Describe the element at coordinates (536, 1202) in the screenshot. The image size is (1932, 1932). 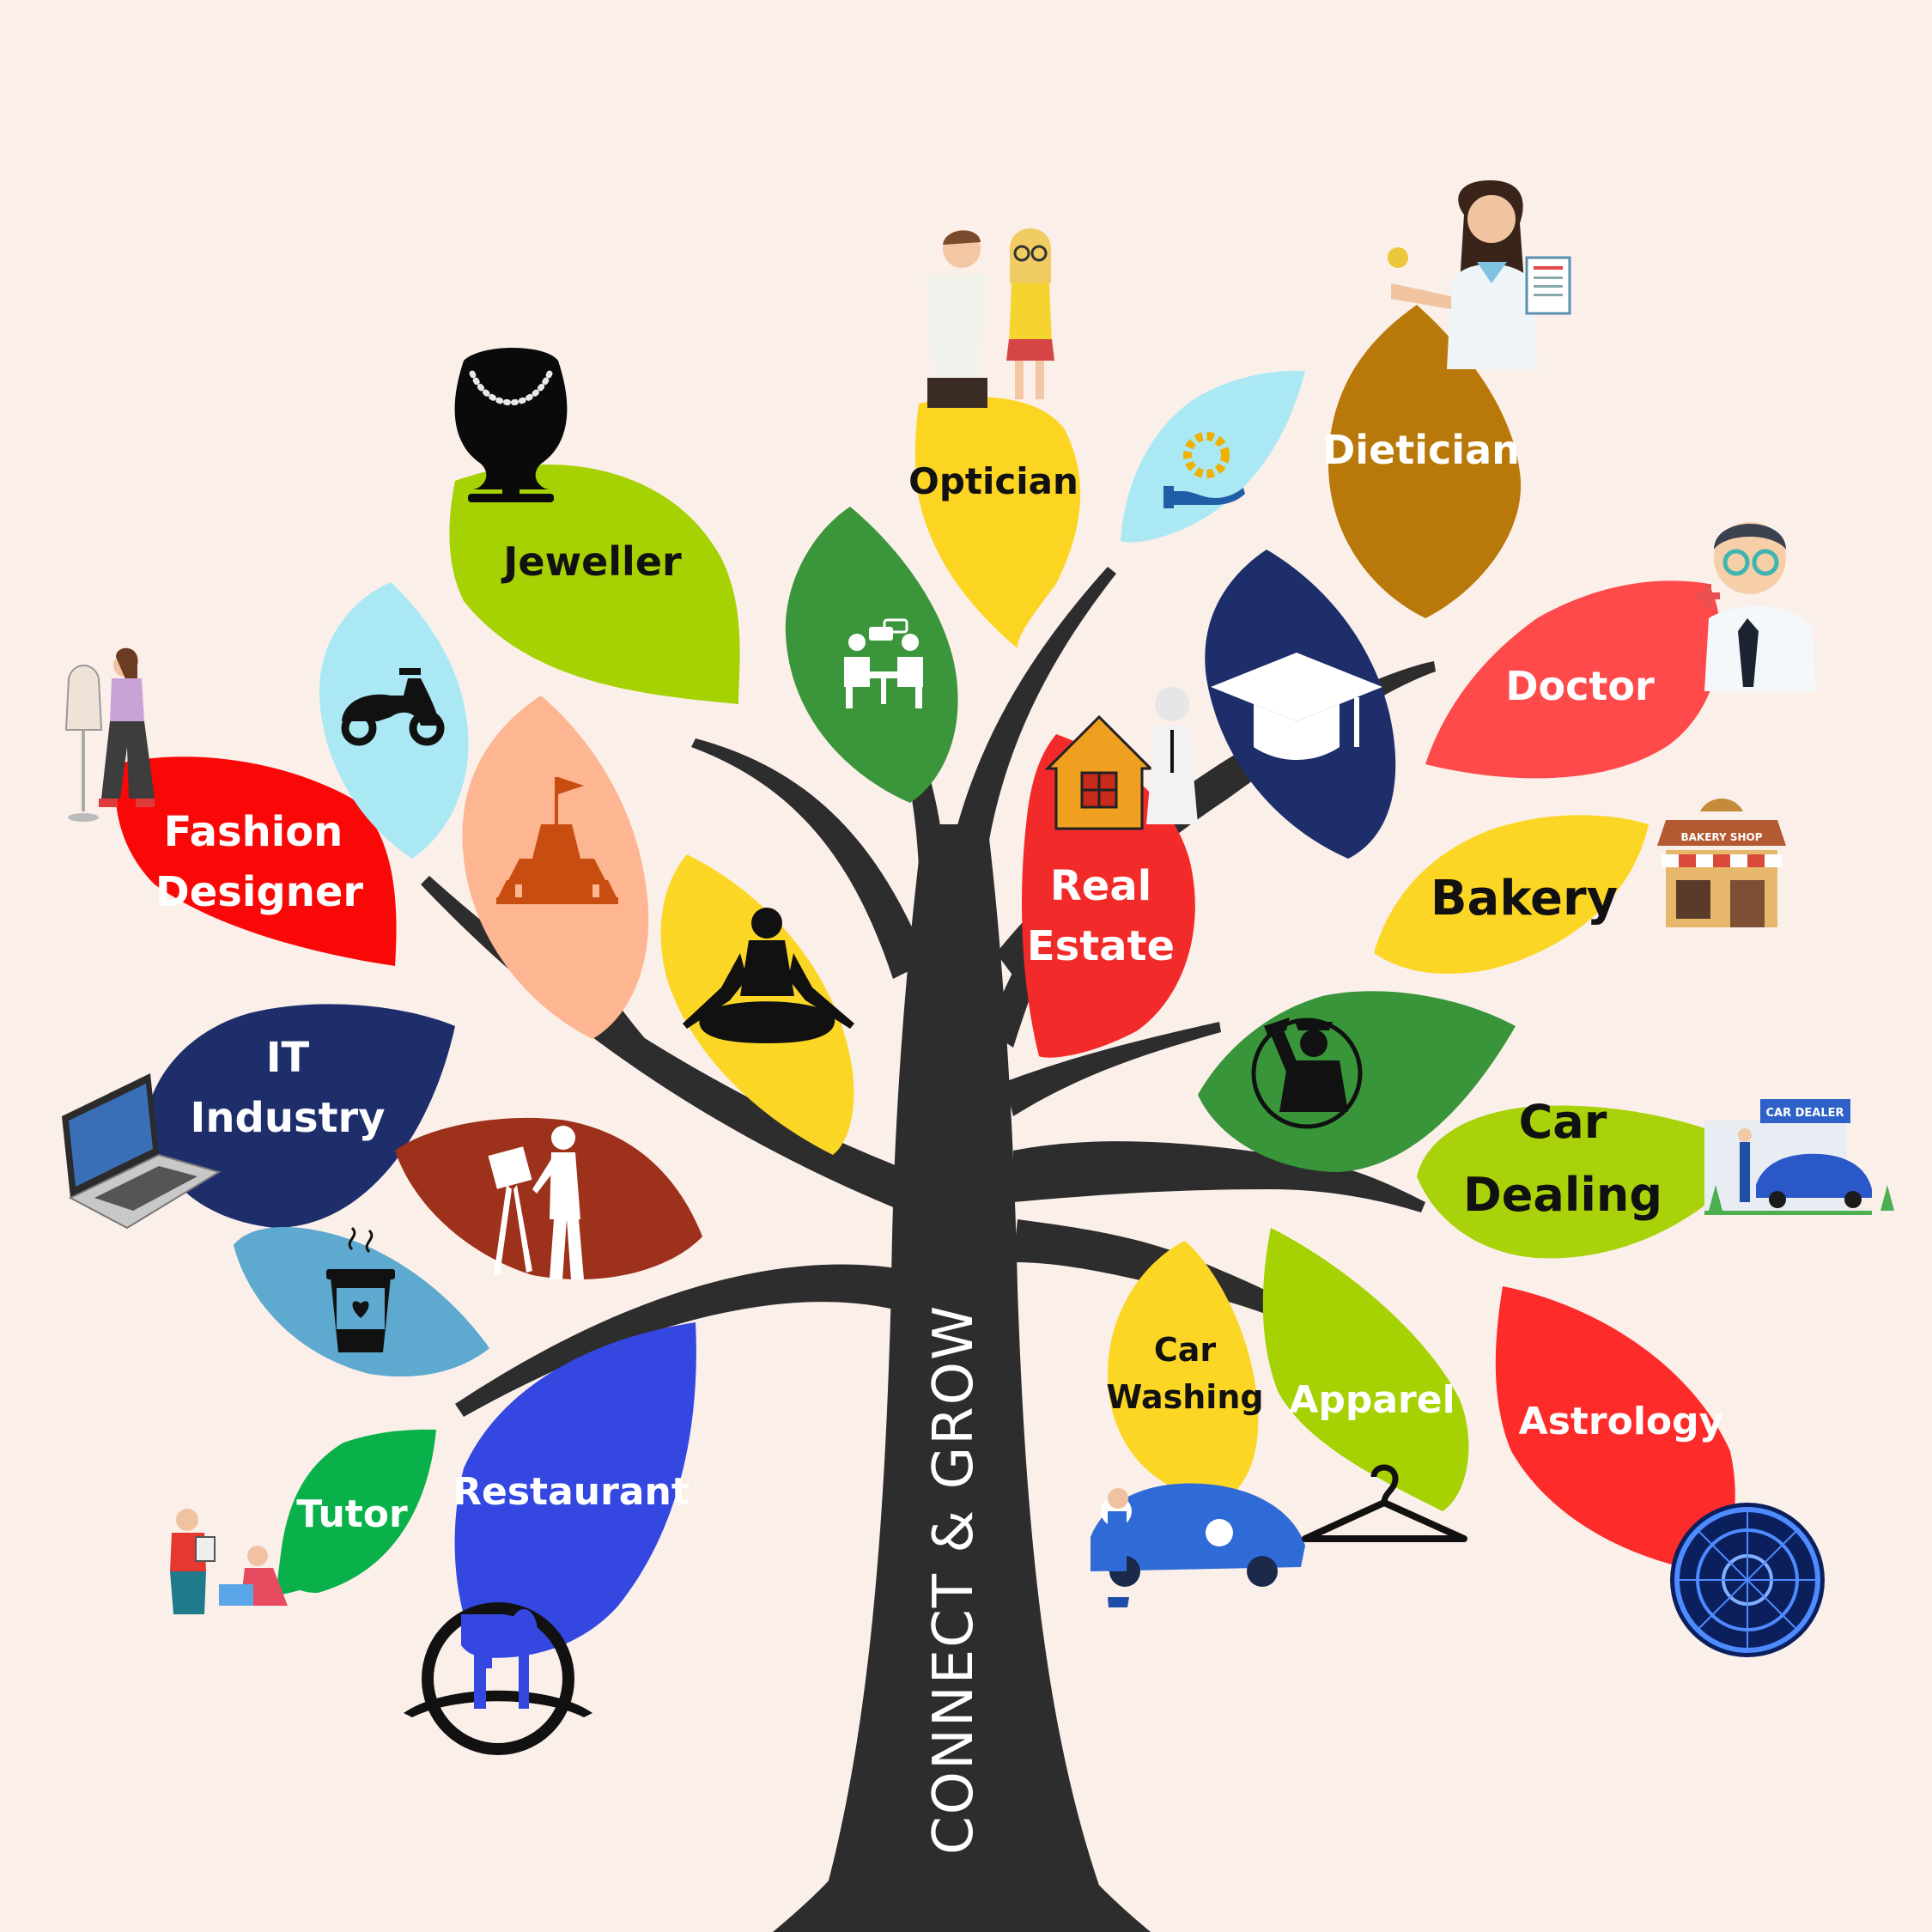
I see `painter-easel-icon` at that location.